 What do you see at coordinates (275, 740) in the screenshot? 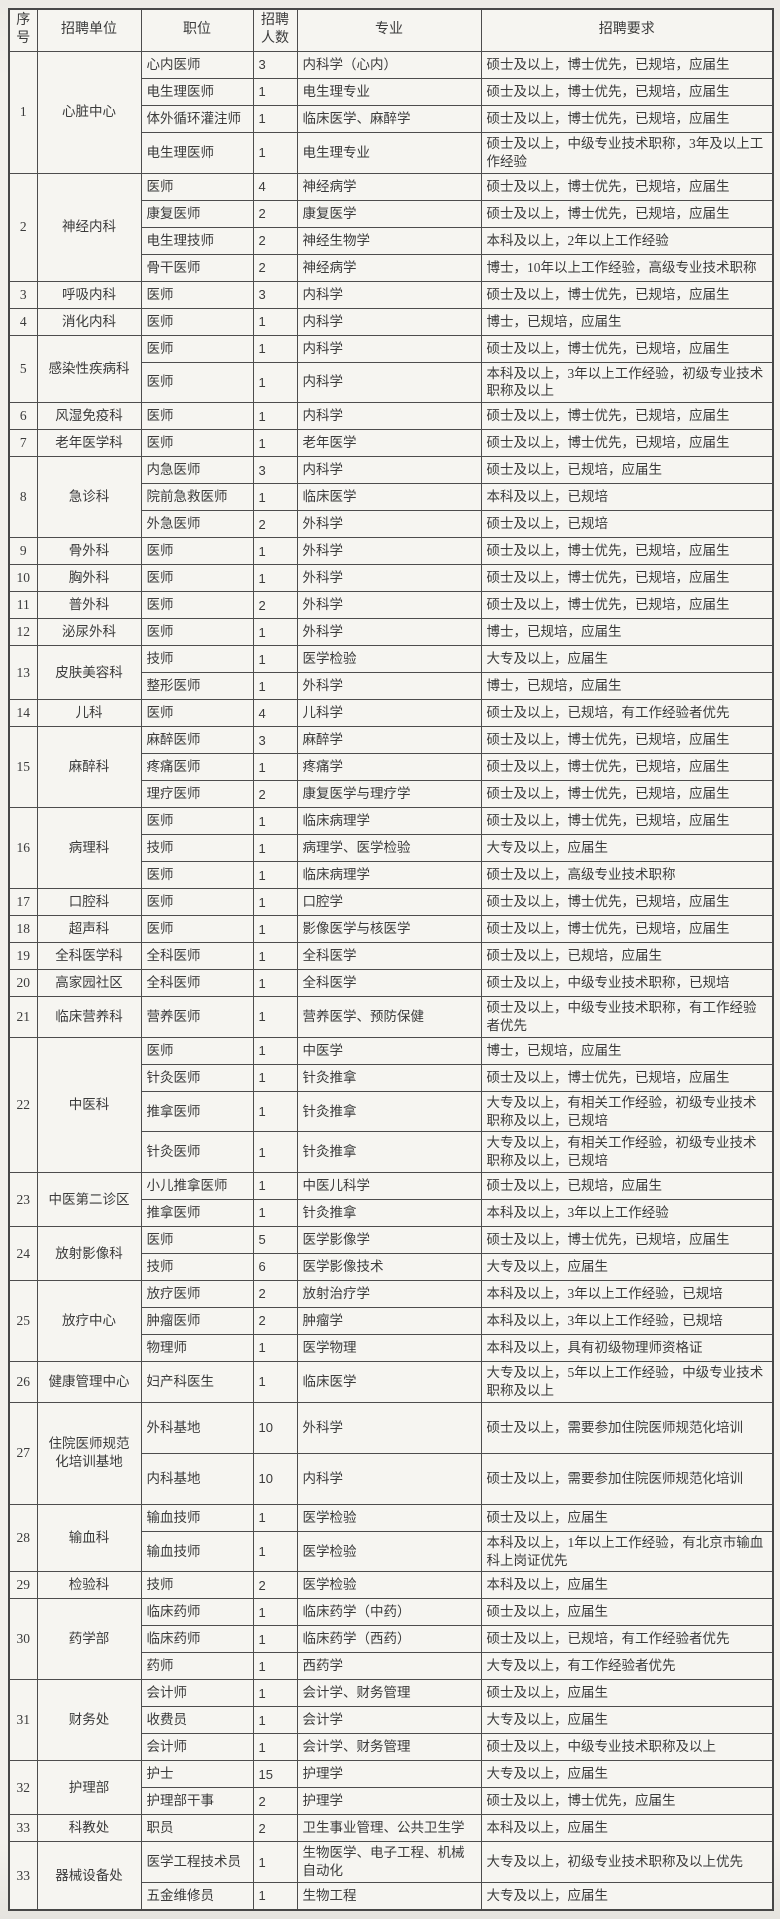
I see `count-cell: 3` at bounding box center [275, 740].